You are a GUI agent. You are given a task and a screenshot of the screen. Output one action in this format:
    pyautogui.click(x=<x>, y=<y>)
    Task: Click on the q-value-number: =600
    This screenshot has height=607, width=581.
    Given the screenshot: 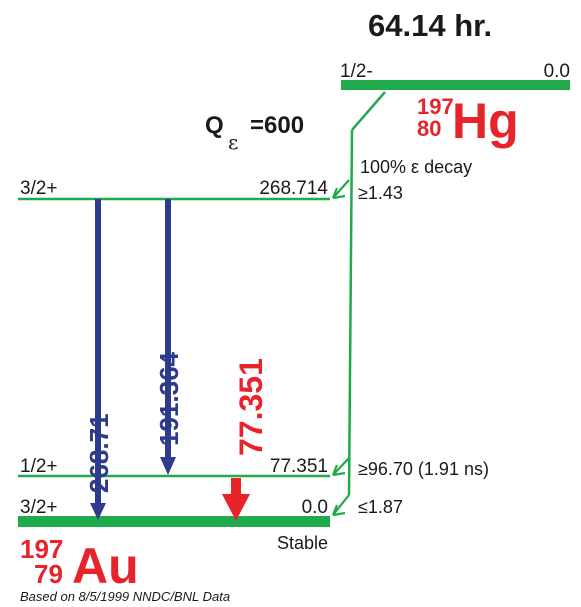 What is the action you would take?
    pyautogui.click(x=277, y=125)
    